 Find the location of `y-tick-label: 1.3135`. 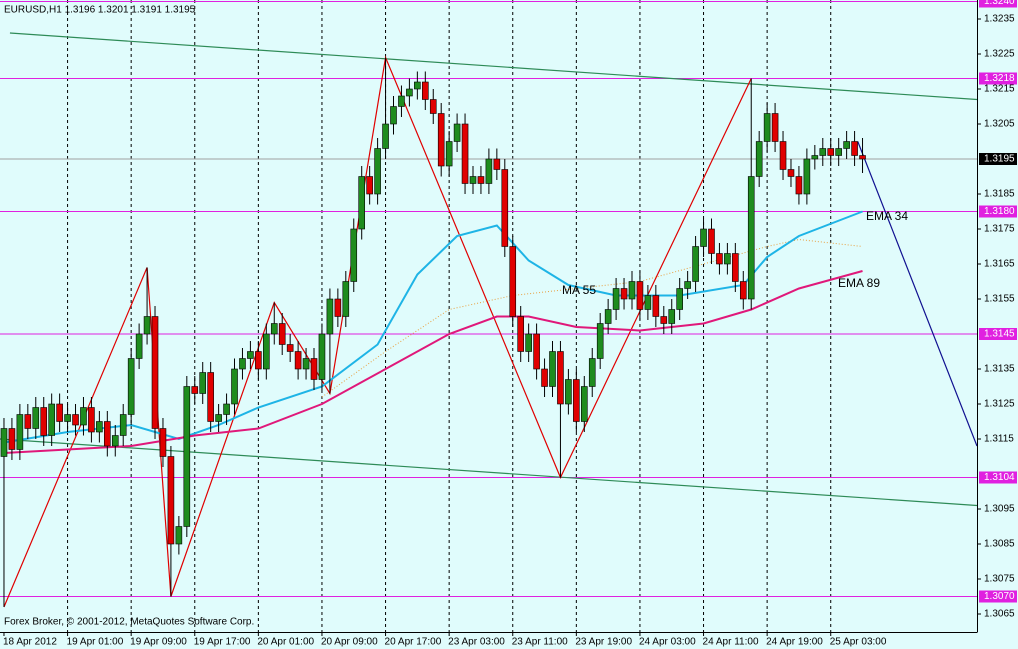

y-tick-label: 1.3135 is located at coordinates (999, 369).